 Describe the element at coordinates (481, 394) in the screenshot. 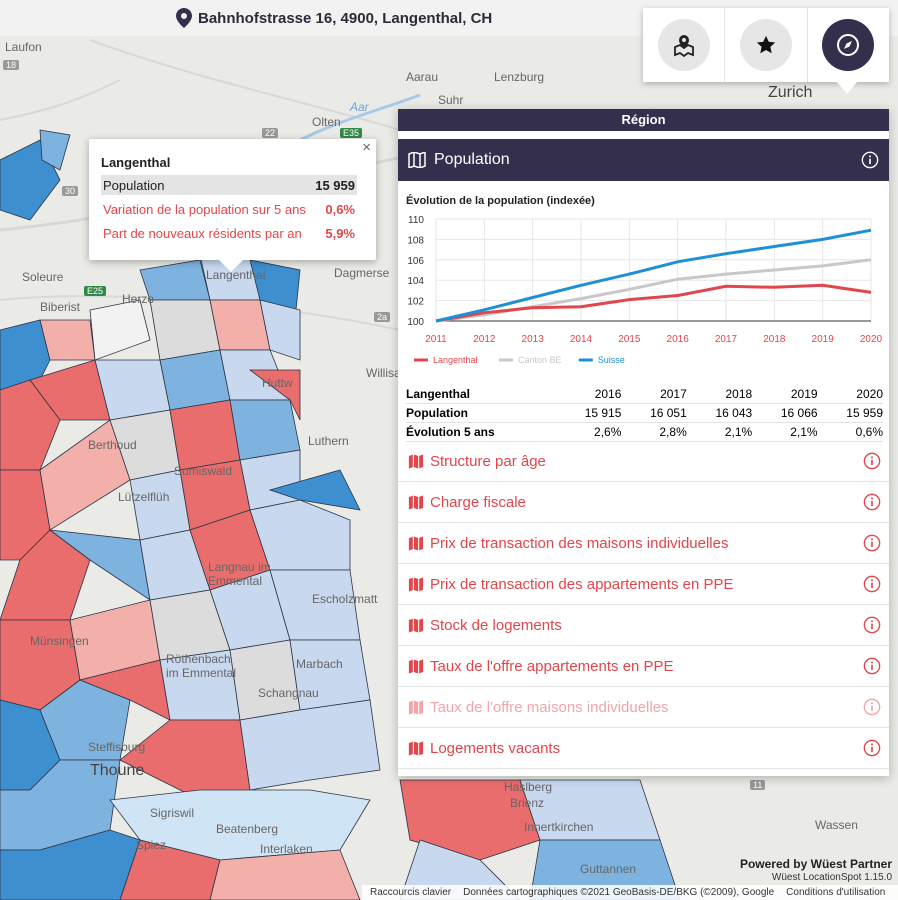

I see `table-header-cell: Langenthal` at that location.